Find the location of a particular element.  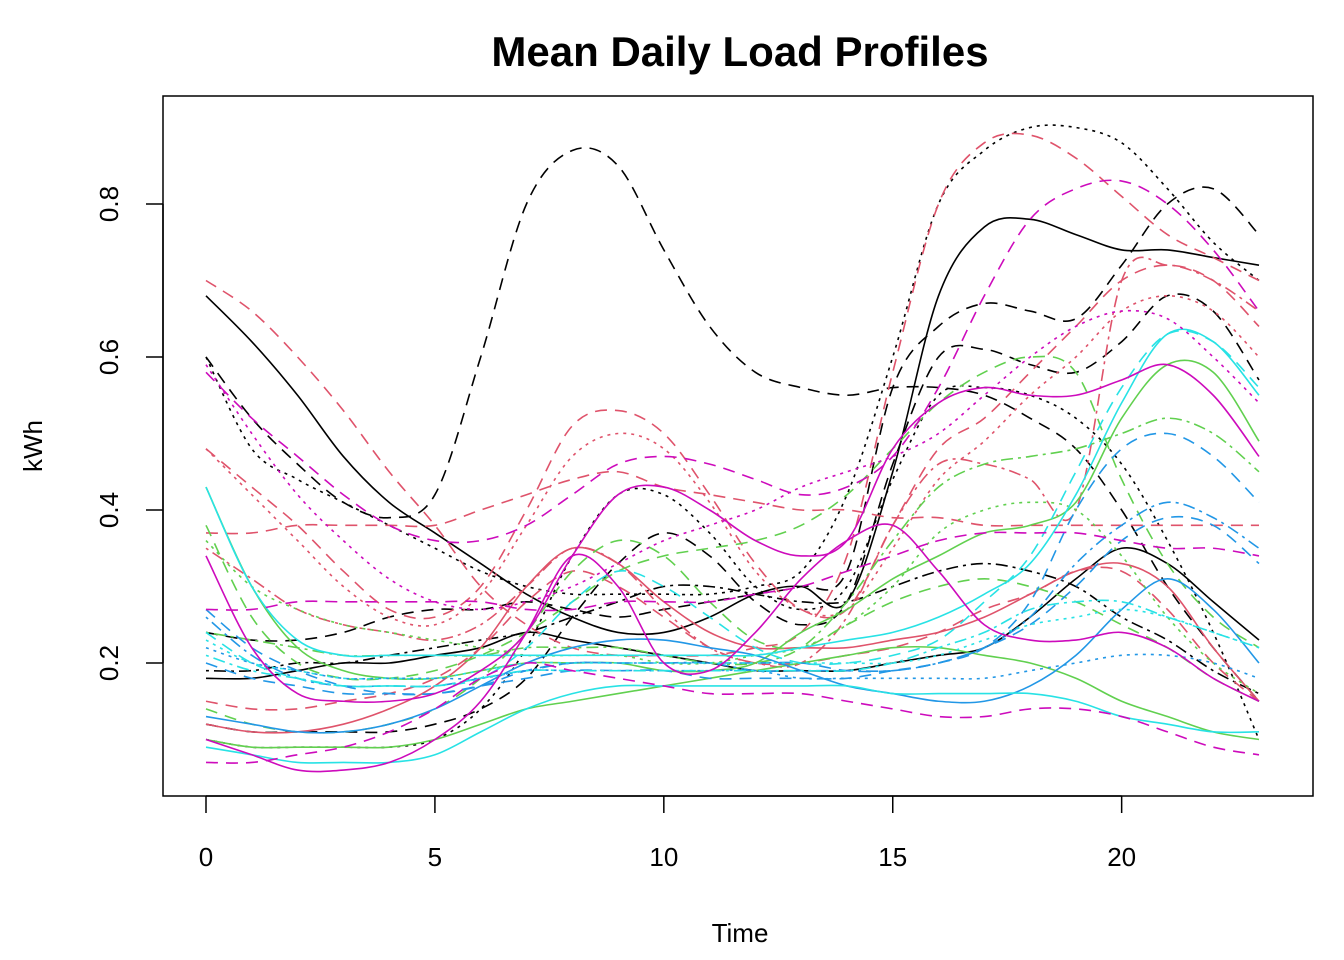

series-line-s26 is located at coordinates (732, 605).